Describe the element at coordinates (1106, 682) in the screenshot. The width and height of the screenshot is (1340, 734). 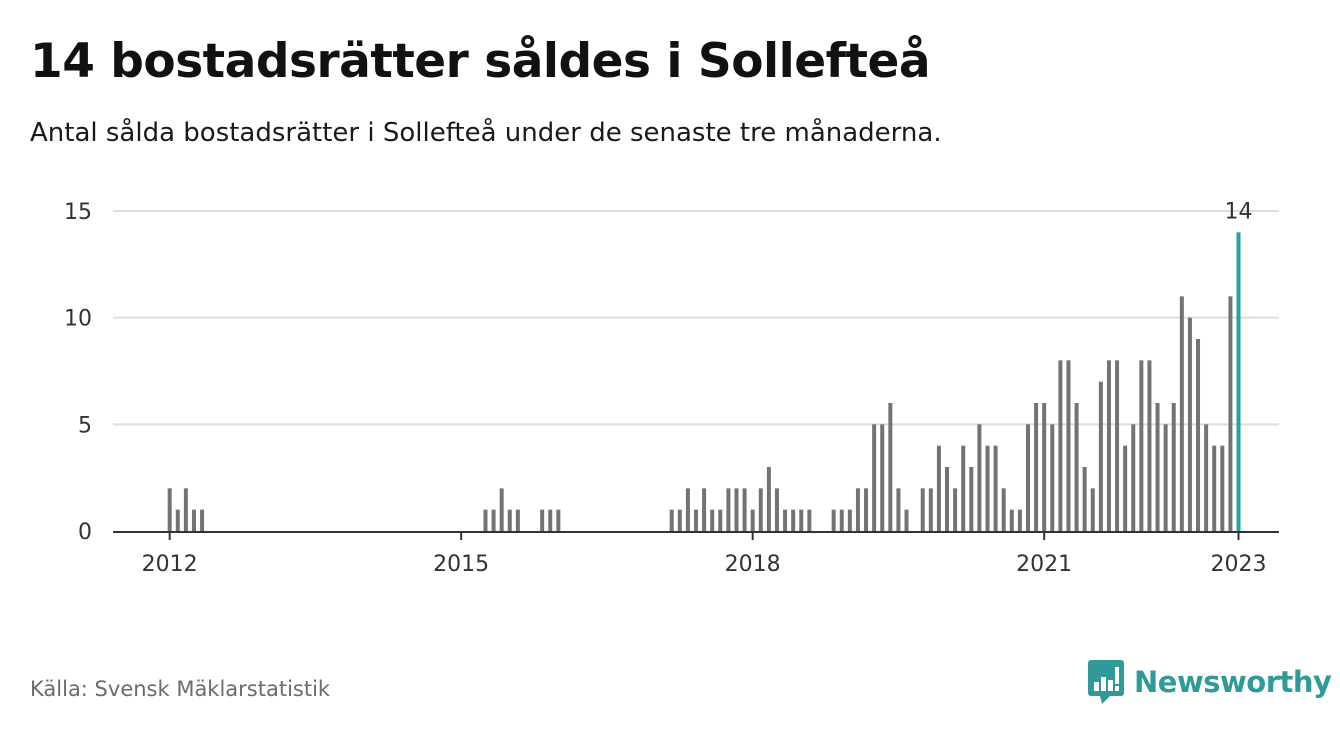
I see `newsworthy-logo-icon` at that location.